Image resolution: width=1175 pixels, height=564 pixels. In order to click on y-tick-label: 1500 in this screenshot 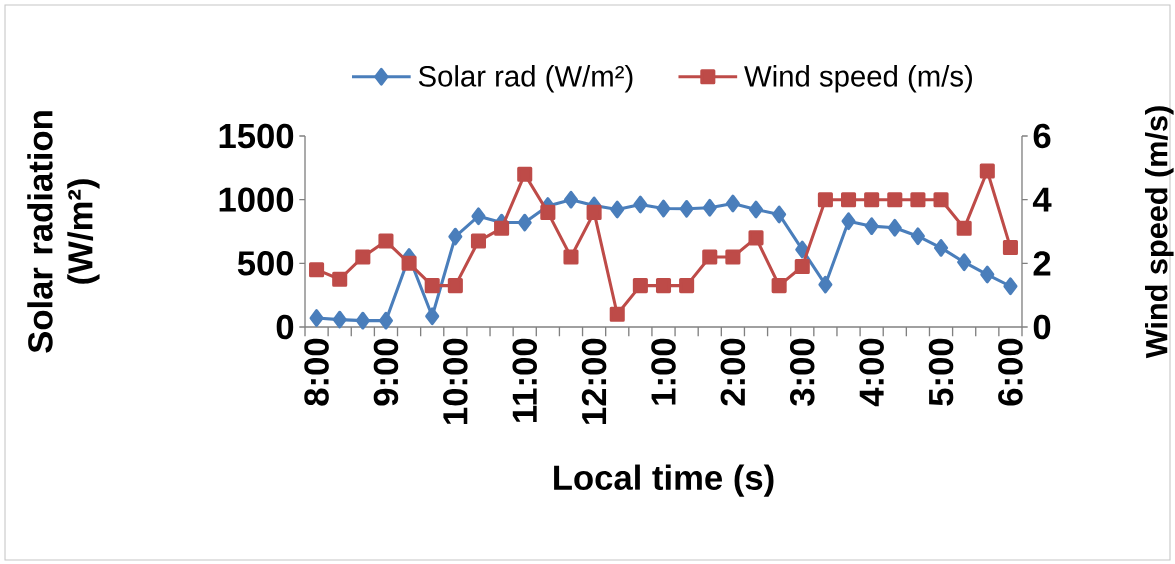, I will do `click(256, 136)`.